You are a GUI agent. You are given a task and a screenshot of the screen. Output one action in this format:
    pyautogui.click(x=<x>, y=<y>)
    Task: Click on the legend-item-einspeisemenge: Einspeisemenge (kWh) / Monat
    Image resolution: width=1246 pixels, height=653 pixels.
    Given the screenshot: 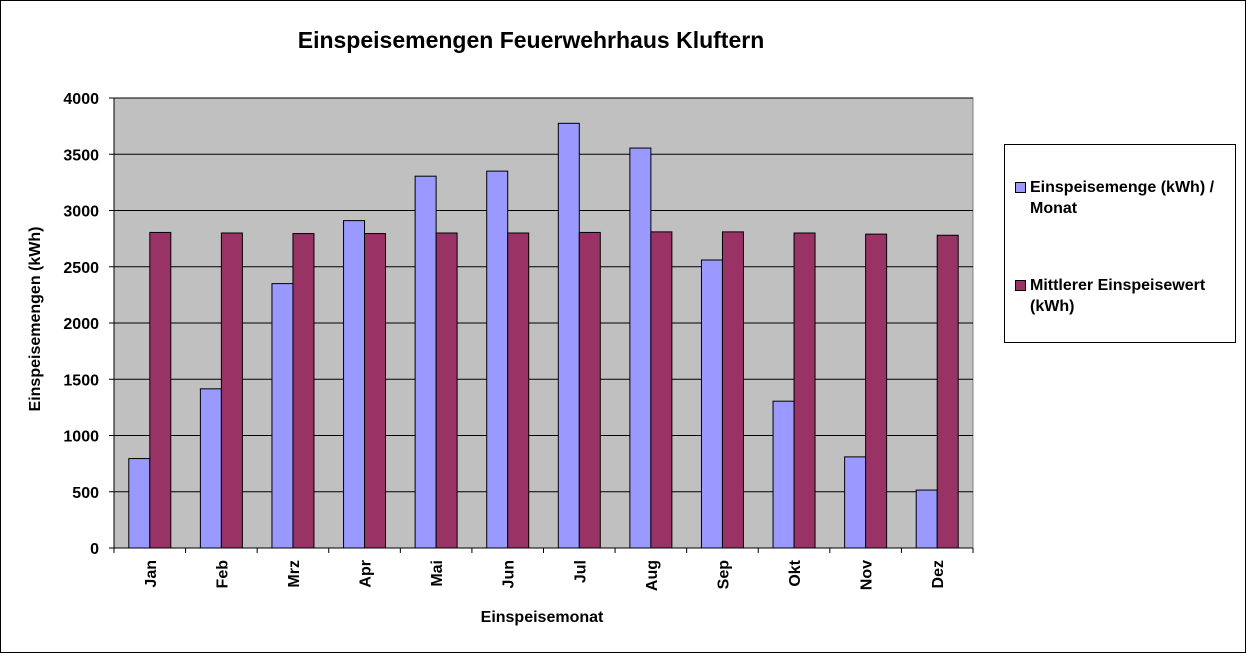 What is the action you would take?
    pyautogui.click(x=1123, y=198)
    